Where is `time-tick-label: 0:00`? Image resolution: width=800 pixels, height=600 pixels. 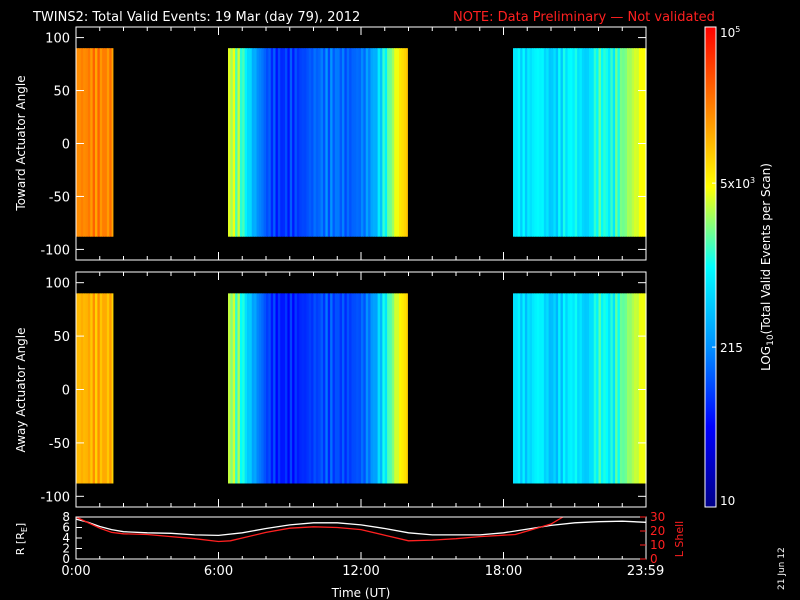
time-tick-label: 0:00 is located at coordinates (75, 571).